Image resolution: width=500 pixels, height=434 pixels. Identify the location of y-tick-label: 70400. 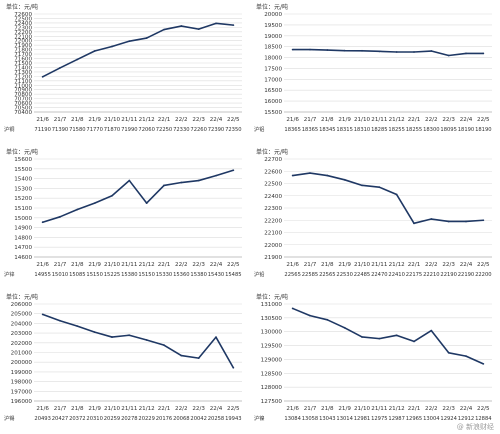
(23, 113).